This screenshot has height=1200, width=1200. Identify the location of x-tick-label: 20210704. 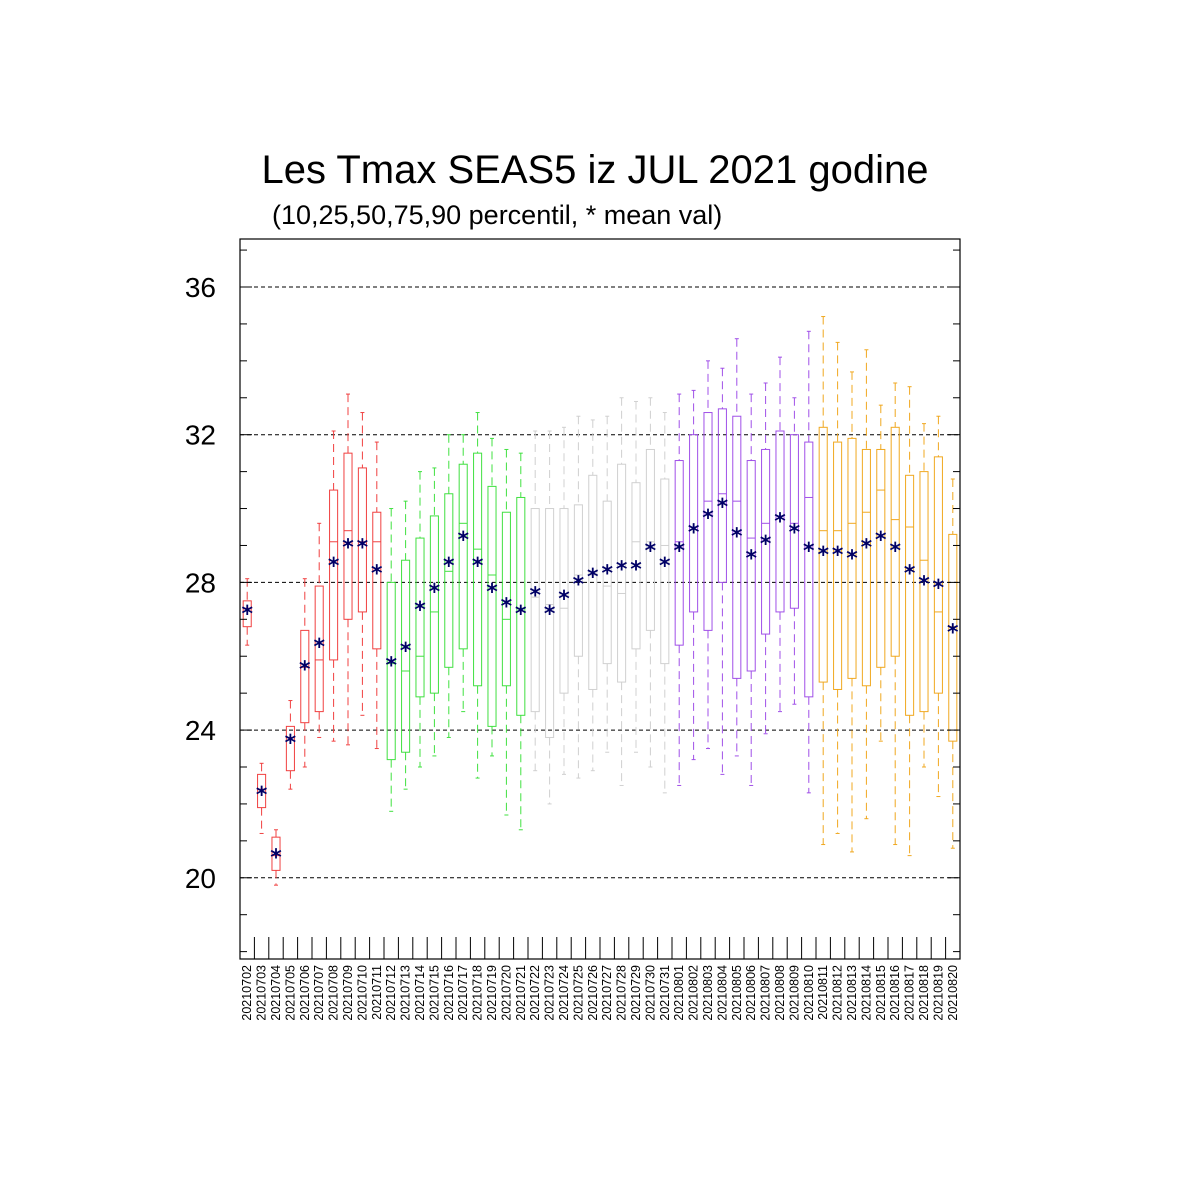
(276, 993).